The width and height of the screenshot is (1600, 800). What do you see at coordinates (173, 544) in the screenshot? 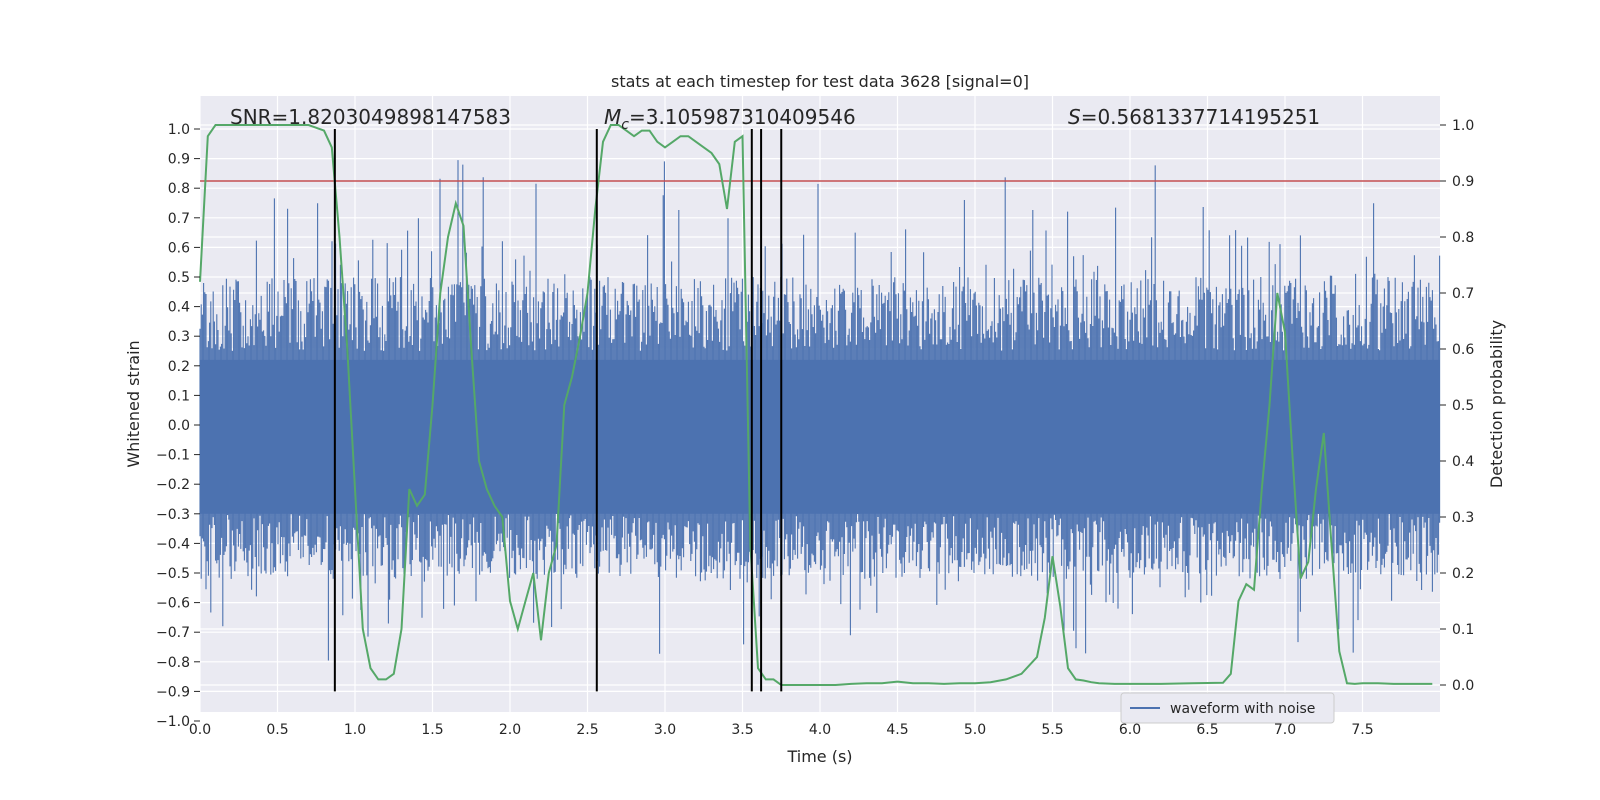
I see `y-tick-label: −0.4` at bounding box center [173, 544].